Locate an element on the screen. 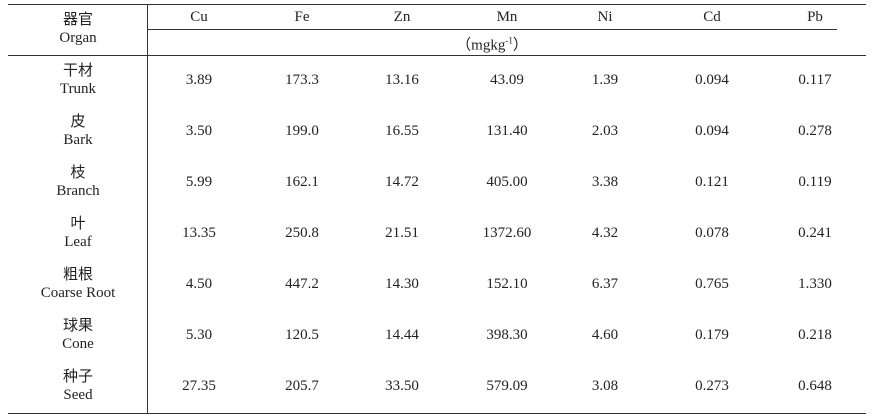 Image resolution: width=874 pixels, height=418 pixels. value-cell: 447.2 is located at coordinates (302, 284).